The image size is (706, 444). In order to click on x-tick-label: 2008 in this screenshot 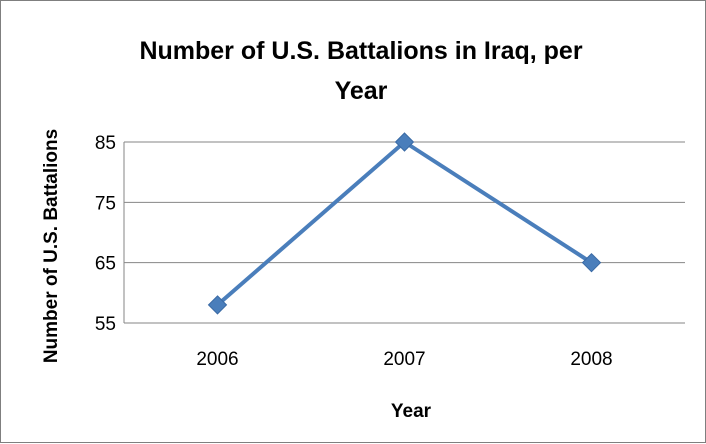, I will do `click(591, 359)`.